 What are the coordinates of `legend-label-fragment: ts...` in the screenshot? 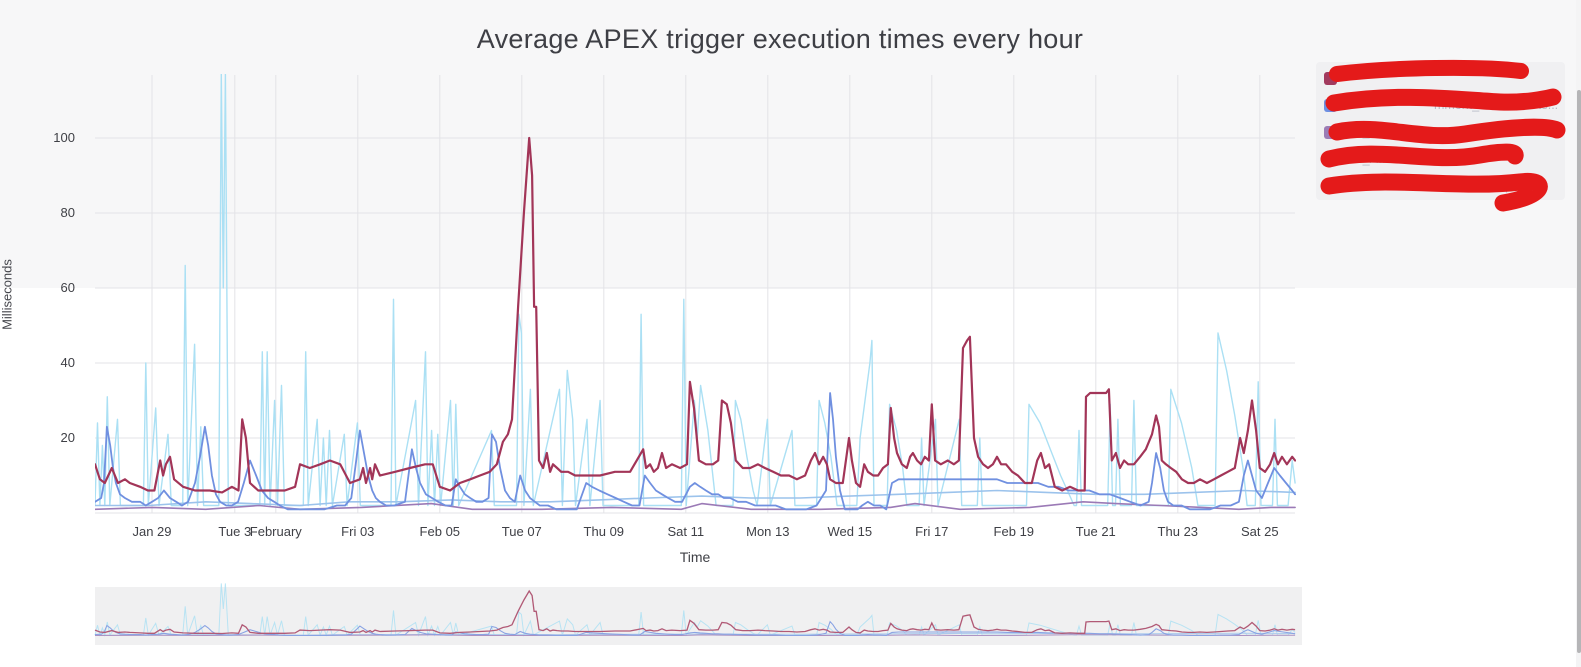 It's located at (1548, 105).